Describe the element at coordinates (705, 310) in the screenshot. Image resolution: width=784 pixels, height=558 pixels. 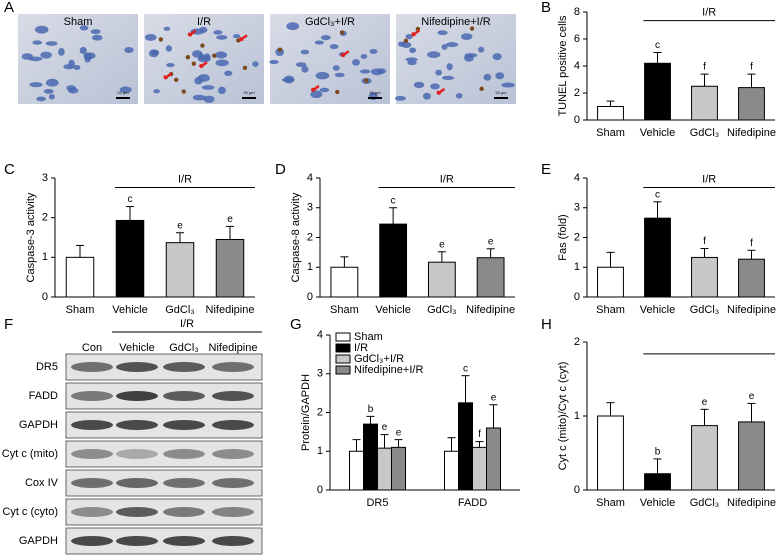
I see `x-tick-label: GdCl₃` at that location.